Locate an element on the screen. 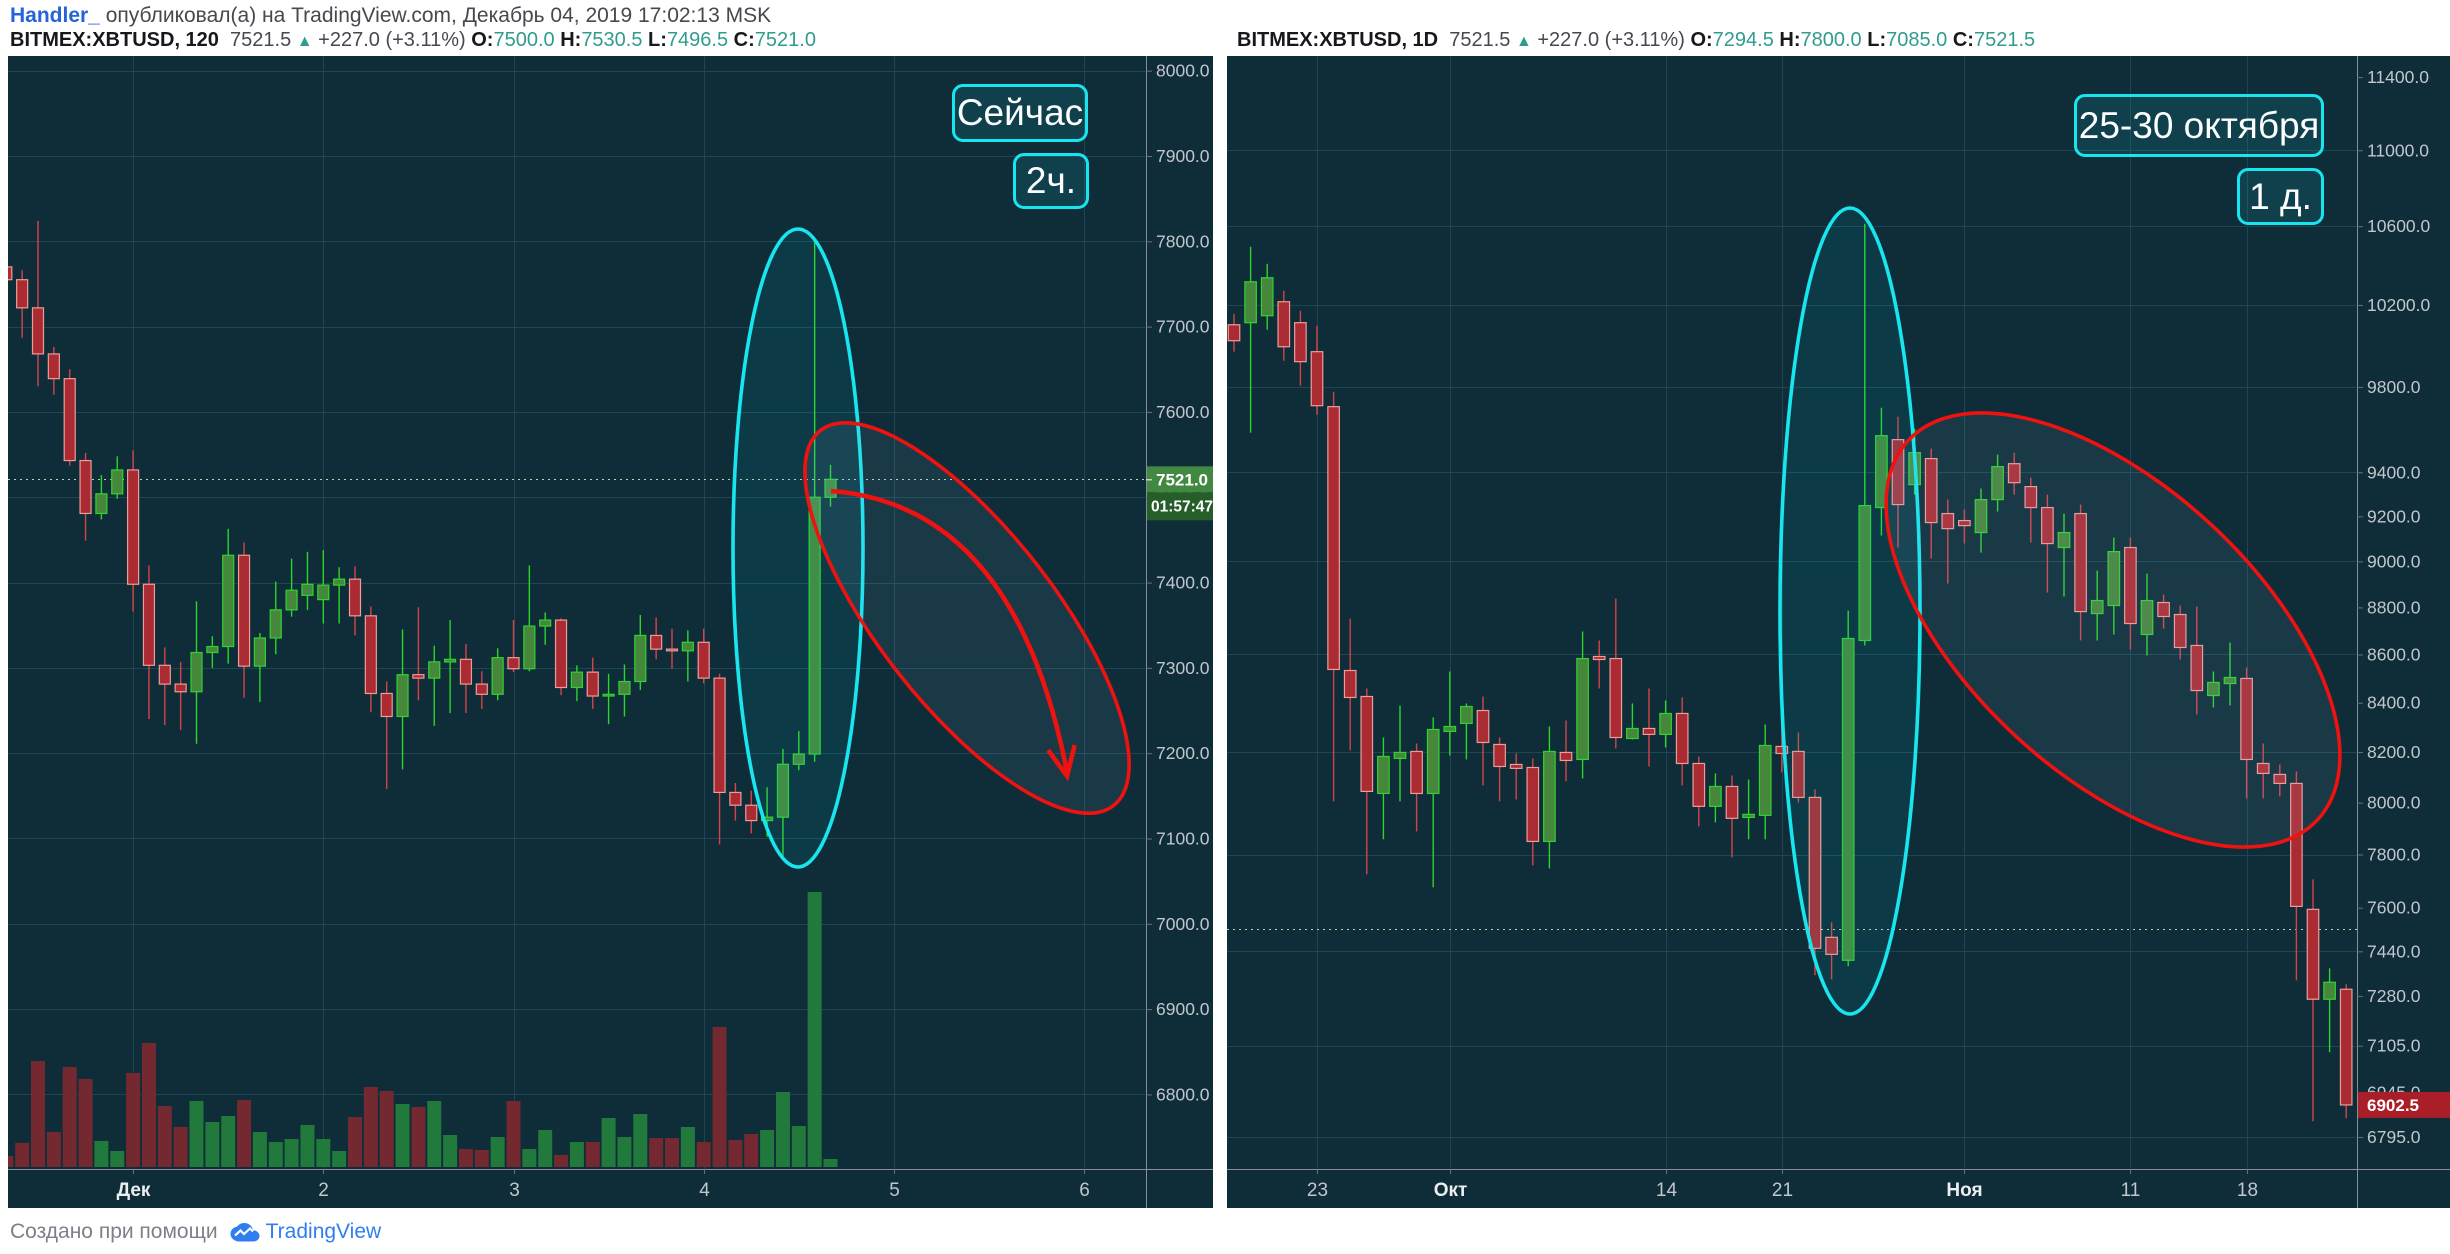 This screenshot has width=2450, height=1254. price-tick-label: 7440.0 is located at coordinates (2394, 951).